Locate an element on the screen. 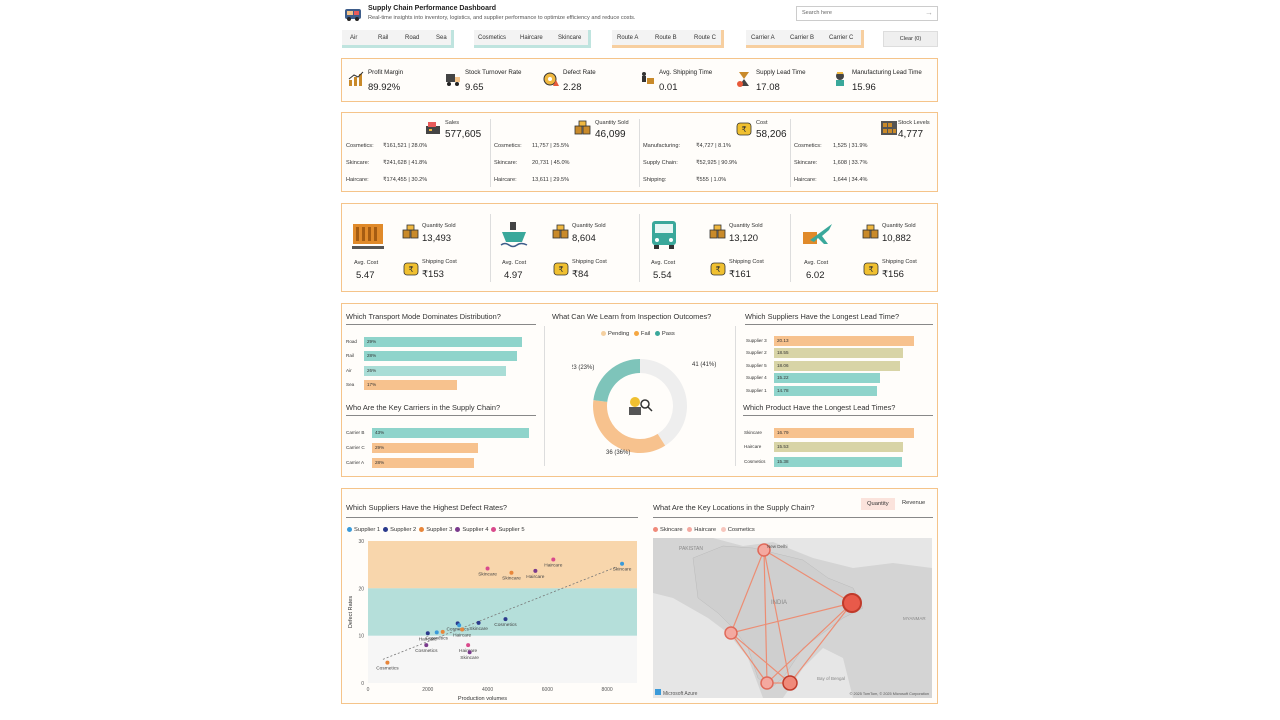 Image resolution: width=1280 pixels, height=720 pixels. slicer-item-route-a: Route A is located at coordinates (628, 38).